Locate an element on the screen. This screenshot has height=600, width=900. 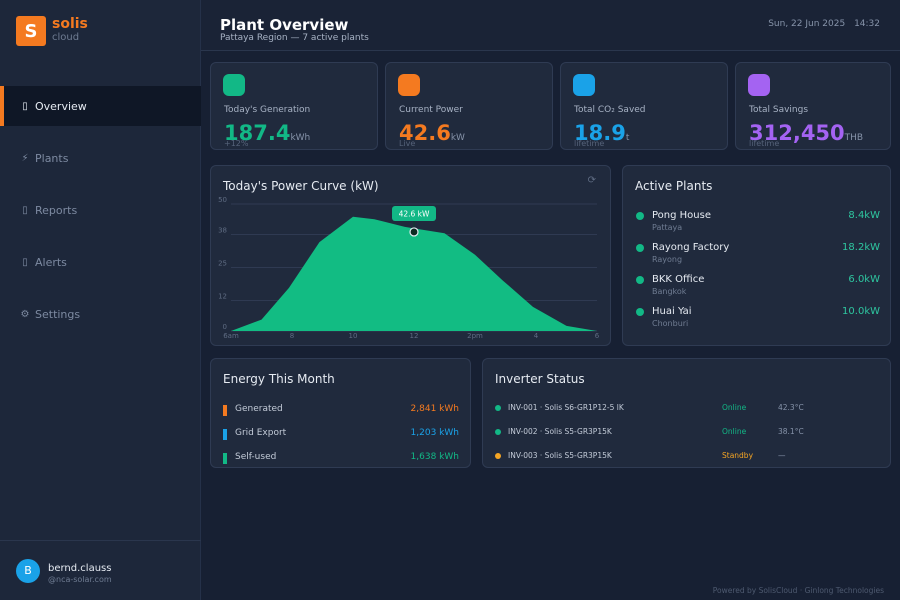
inverter-name: INV-001 · Solis S6-GR1P12-5 lK is located at coordinates (566, 407).